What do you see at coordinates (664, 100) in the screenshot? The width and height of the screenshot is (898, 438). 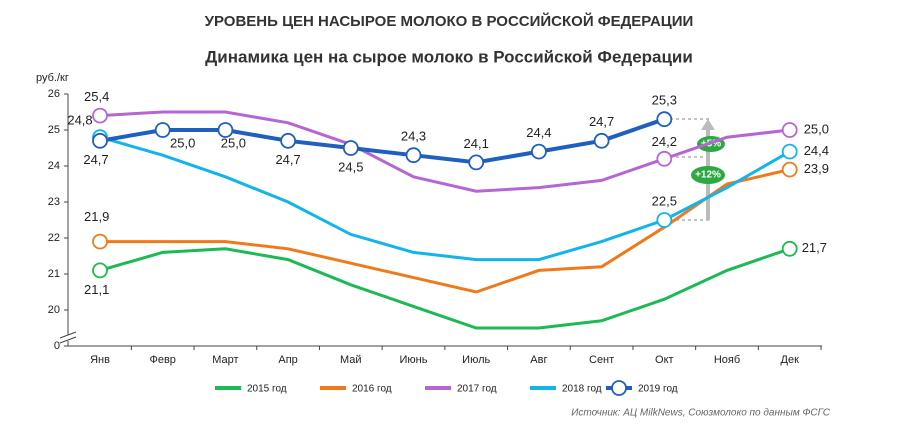 I see `data-label: 25,3` at bounding box center [664, 100].